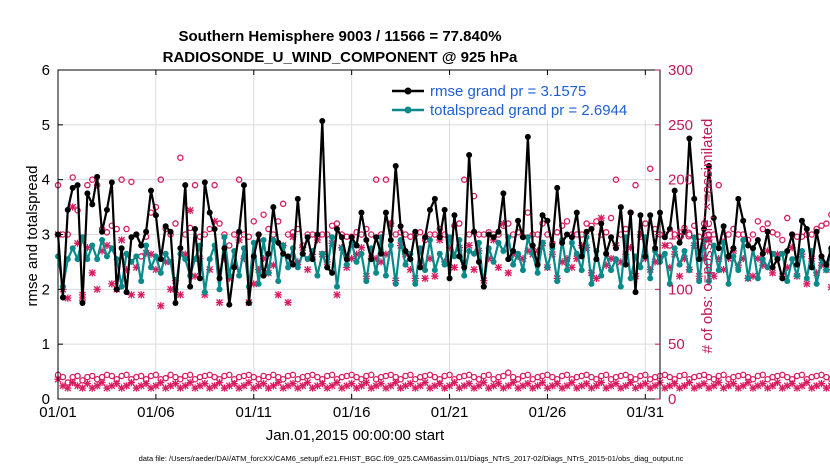  I want to click on y-left-tick-label: 6, so click(46, 70).